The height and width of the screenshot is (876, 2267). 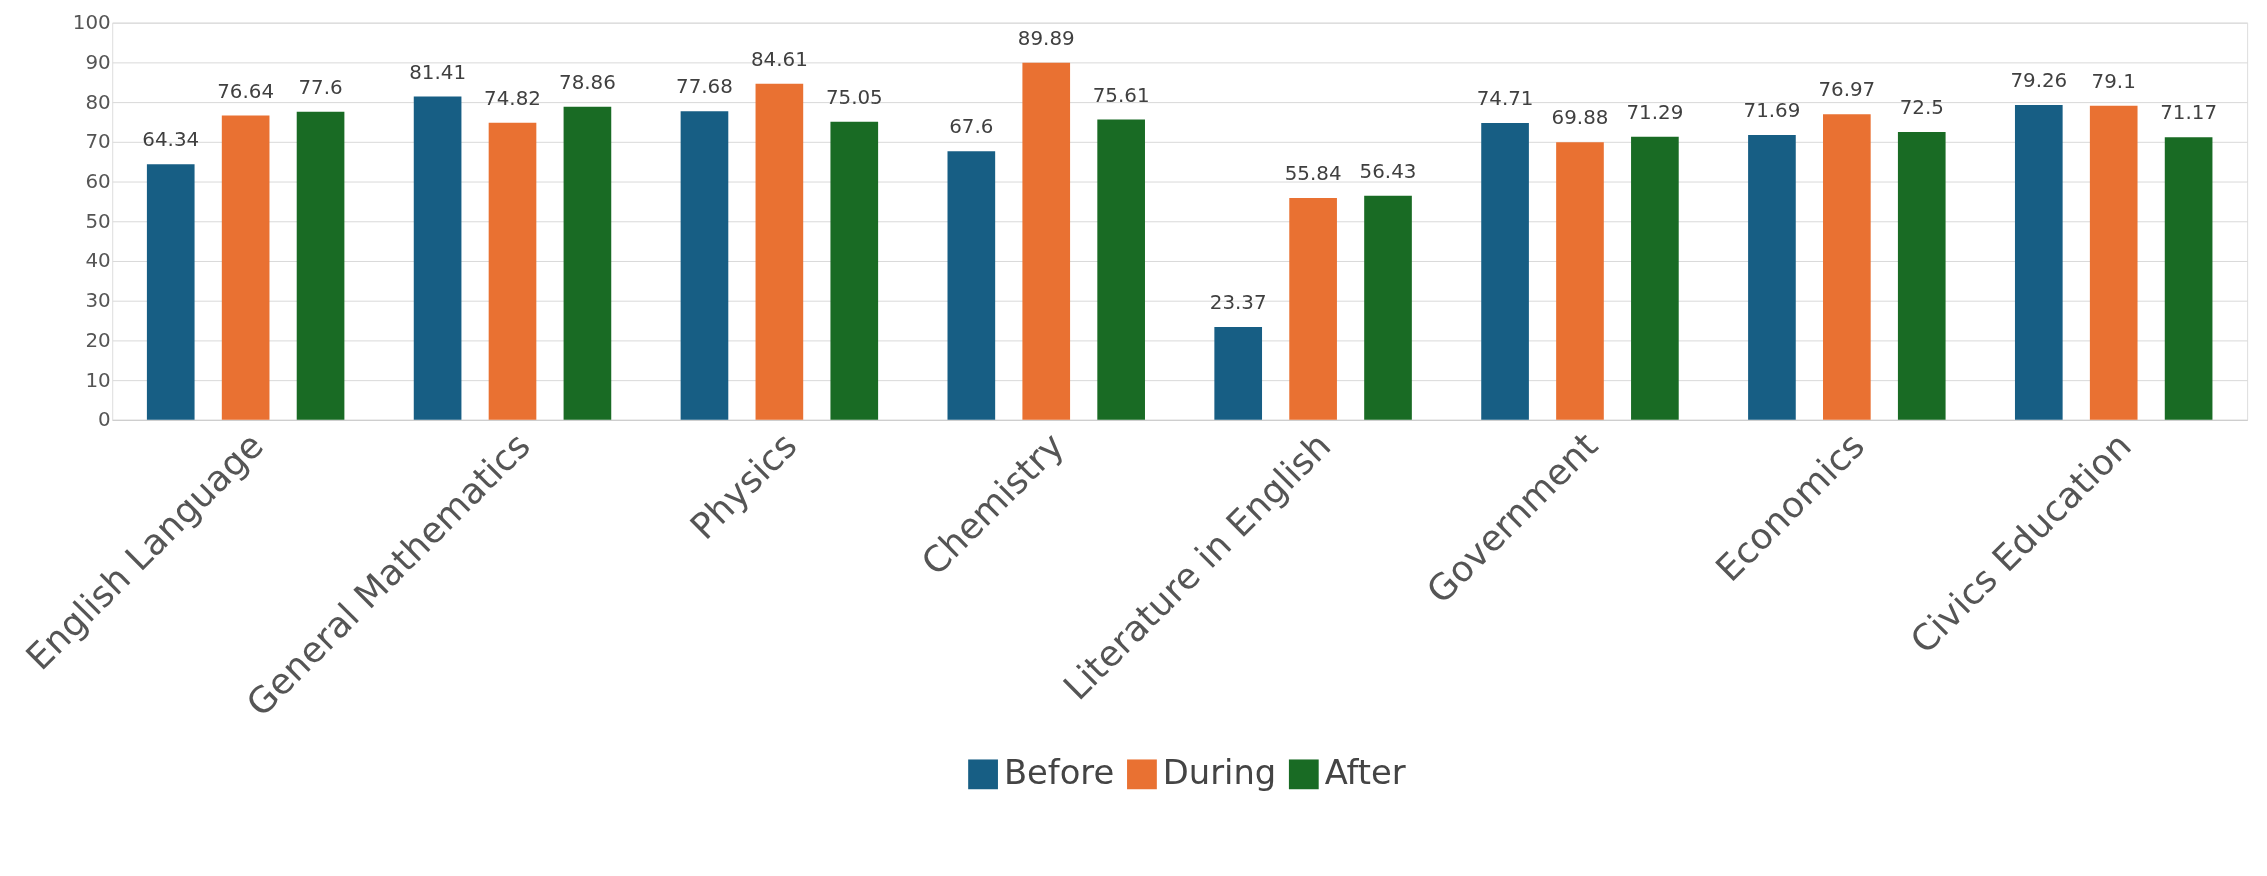 I want to click on data-label: 67.6, so click(x=971, y=127).